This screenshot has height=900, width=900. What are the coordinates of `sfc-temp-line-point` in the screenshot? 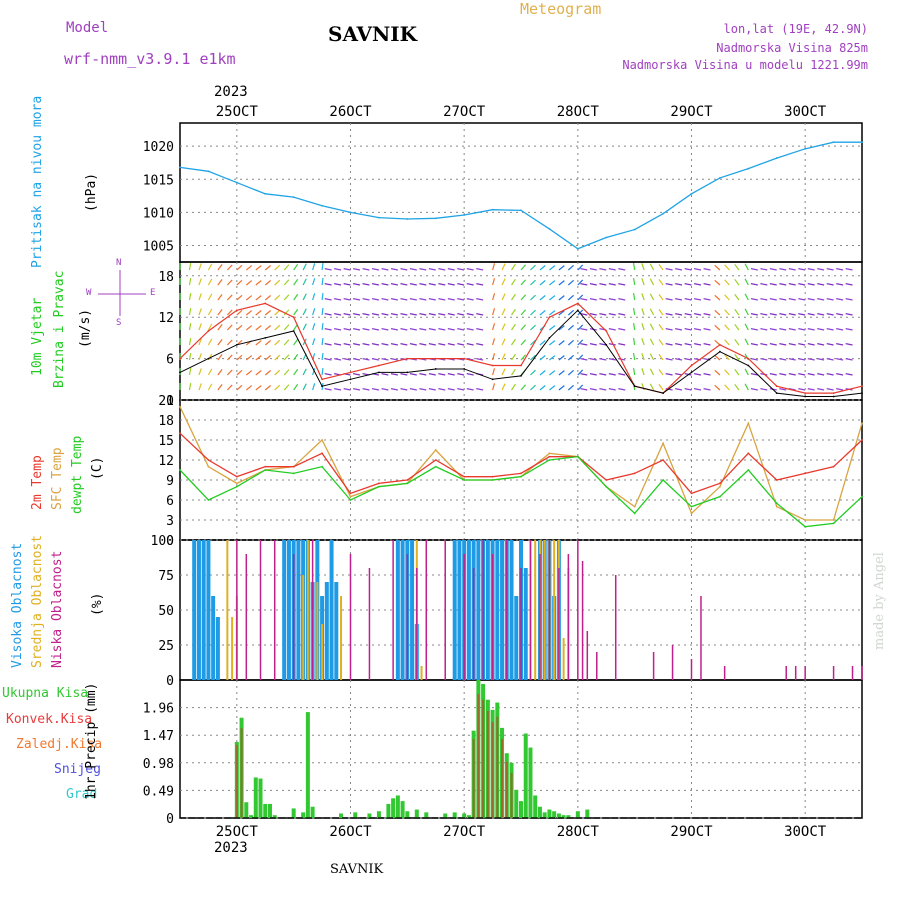 It's located at (776, 506).